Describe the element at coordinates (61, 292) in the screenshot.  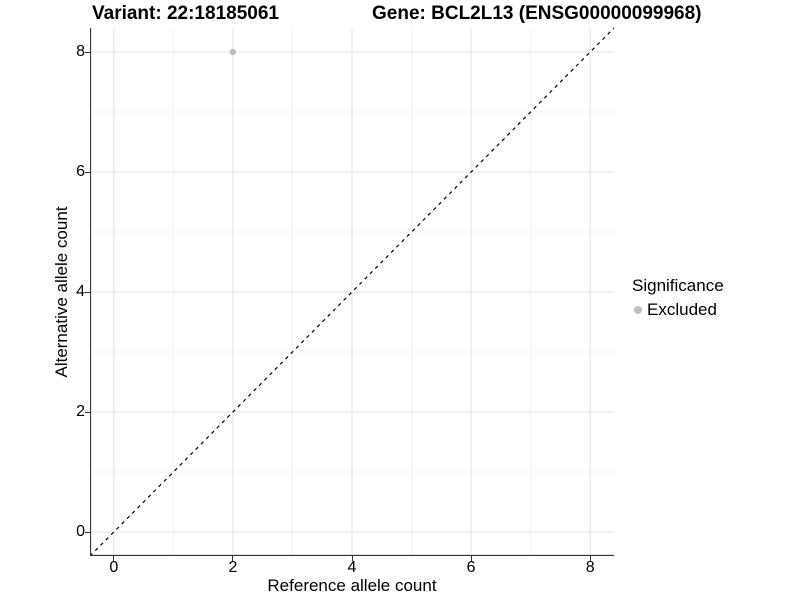
I see `y-axis-title: Alternative allele count` at that location.